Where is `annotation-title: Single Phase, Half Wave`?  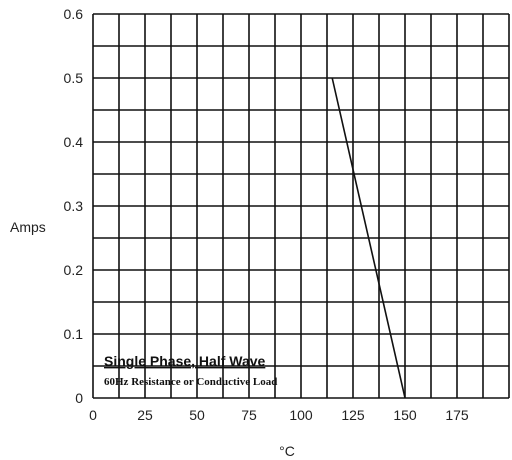 annotation-title: Single Phase, Half Wave is located at coordinates (185, 361).